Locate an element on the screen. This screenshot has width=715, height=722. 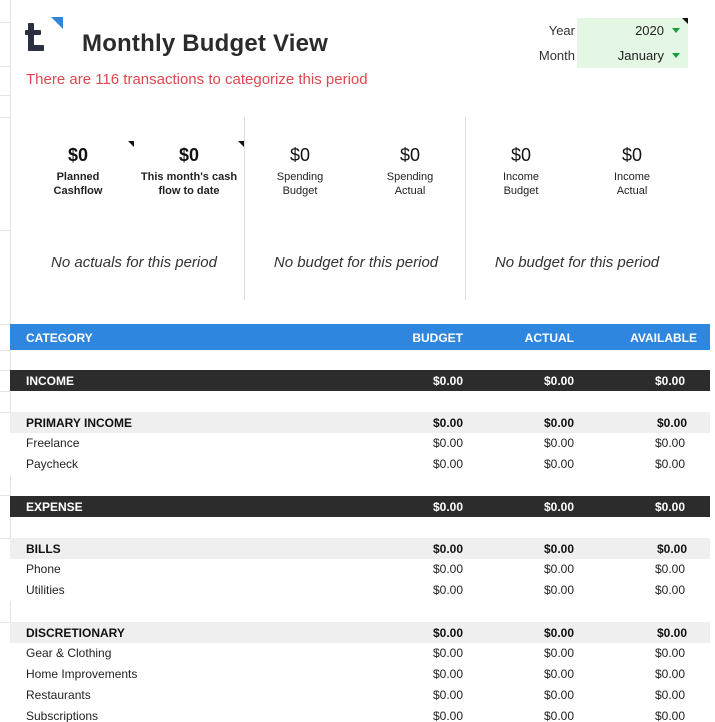
month-dropdown: January is located at coordinates (632, 55).